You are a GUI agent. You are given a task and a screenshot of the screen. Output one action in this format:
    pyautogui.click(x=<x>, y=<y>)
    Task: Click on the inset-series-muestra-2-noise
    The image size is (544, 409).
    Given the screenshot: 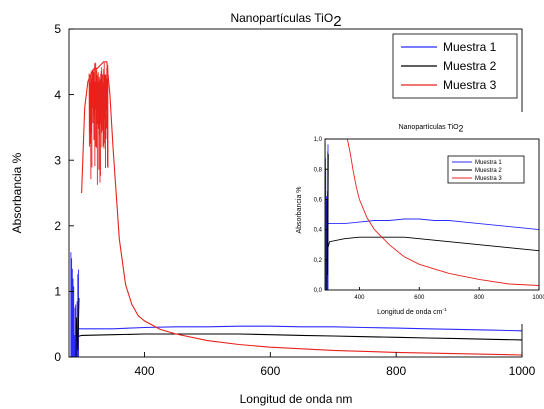 What is the action you would take?
    pyautogui.click(x=327, y=222)
    